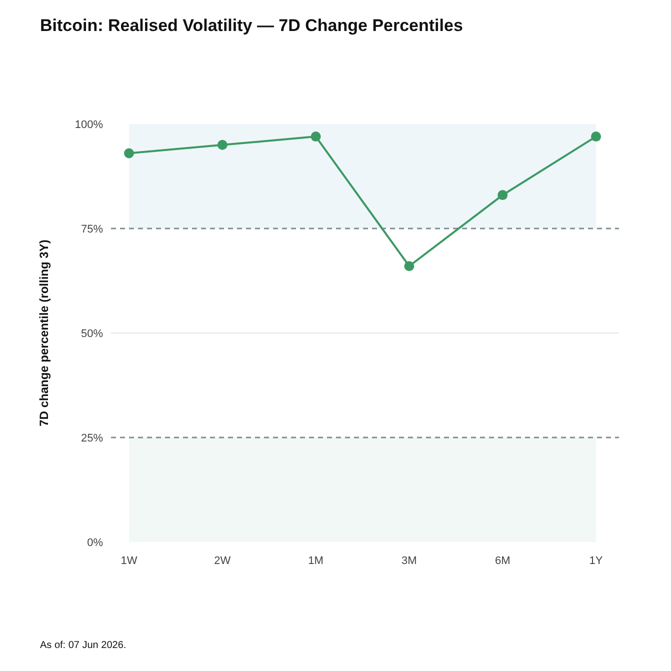  I want to click on y-axis-title: 7D change percentile (rolling 3Y), so click(44, 333).